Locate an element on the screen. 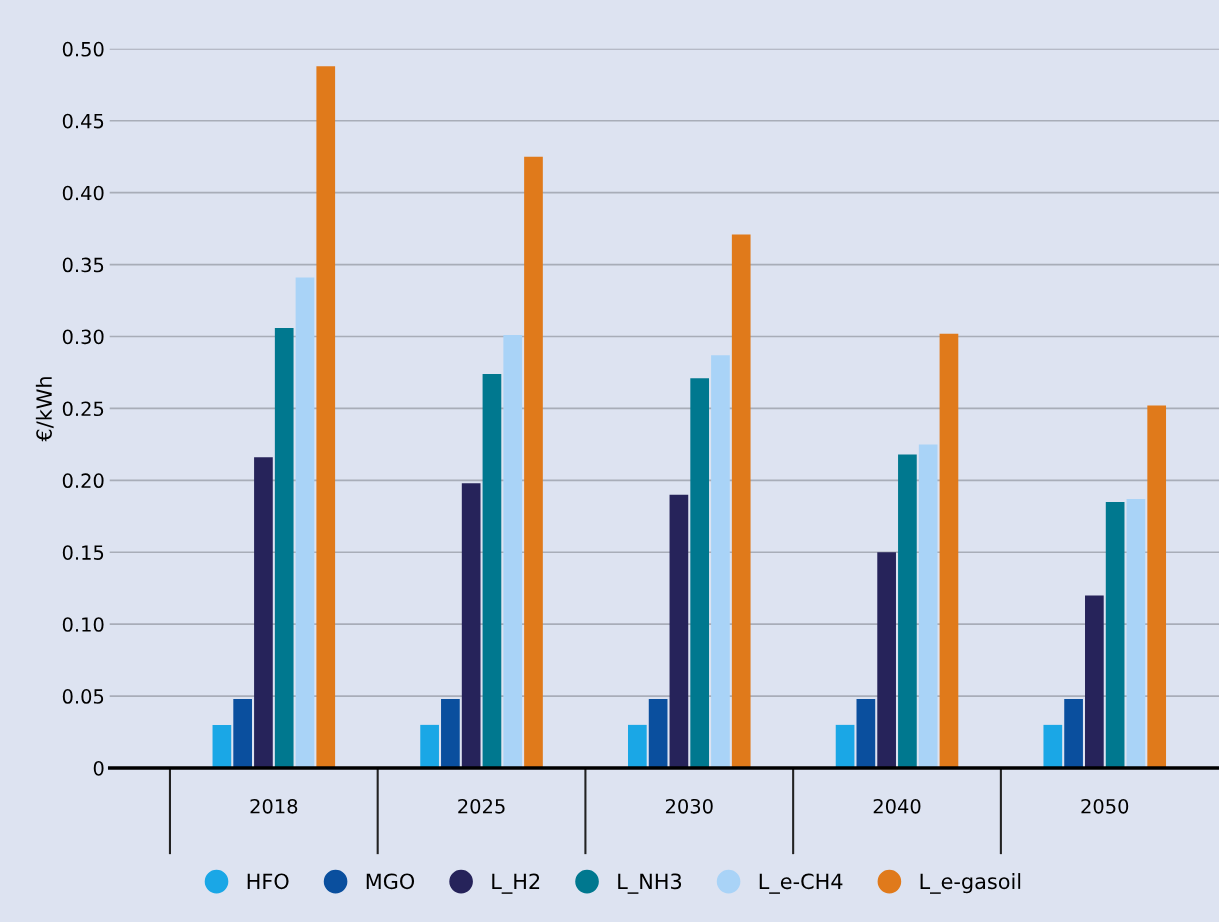 This screenshot has height=922, width=1219. x-tick-label: 2018 is located at coordinates (274, 806).